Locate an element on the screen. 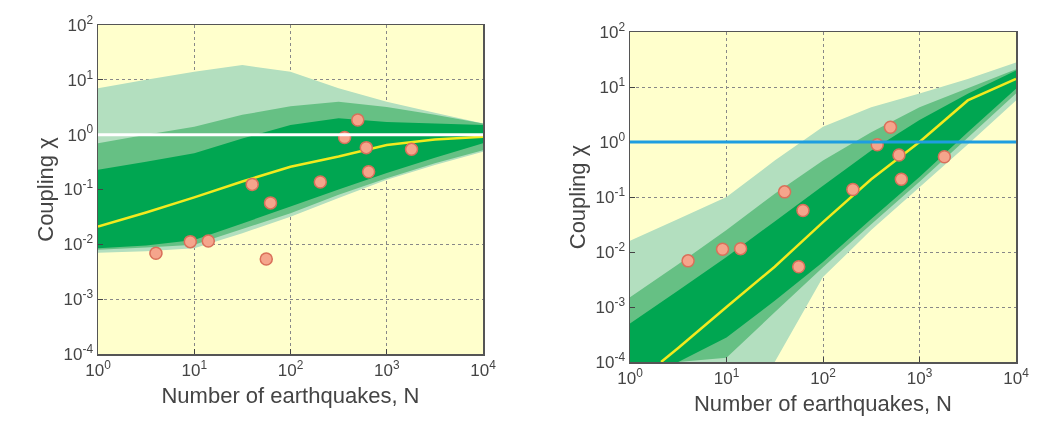 This screenshot has width=1040, height=434. line-series is located at coordinates (290, 181).